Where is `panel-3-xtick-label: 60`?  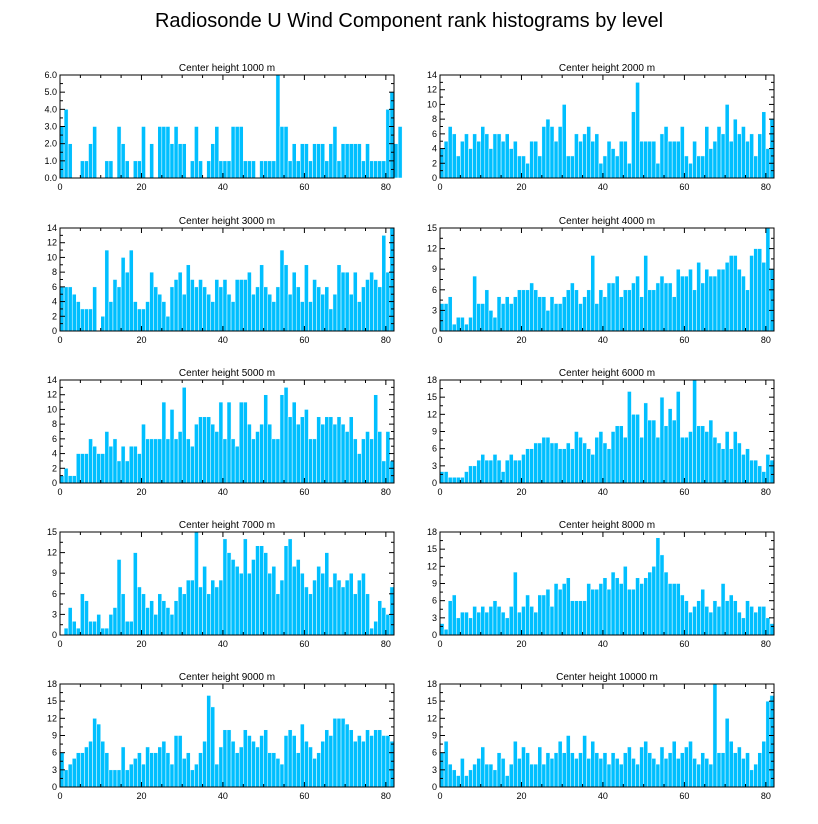
panel-3-xtick-label: 60 is located at coordinates (304, 340).